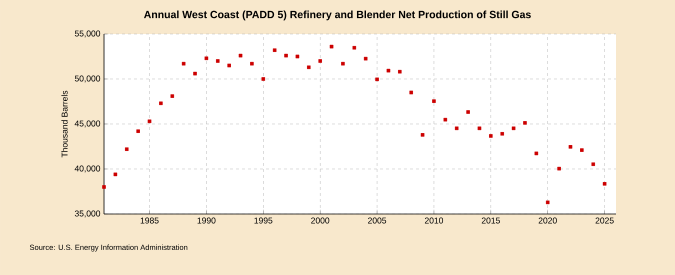  Describe the element at coordinates (491, 221) in the screenshot. I see `x-tick-label: 2015` at that location.